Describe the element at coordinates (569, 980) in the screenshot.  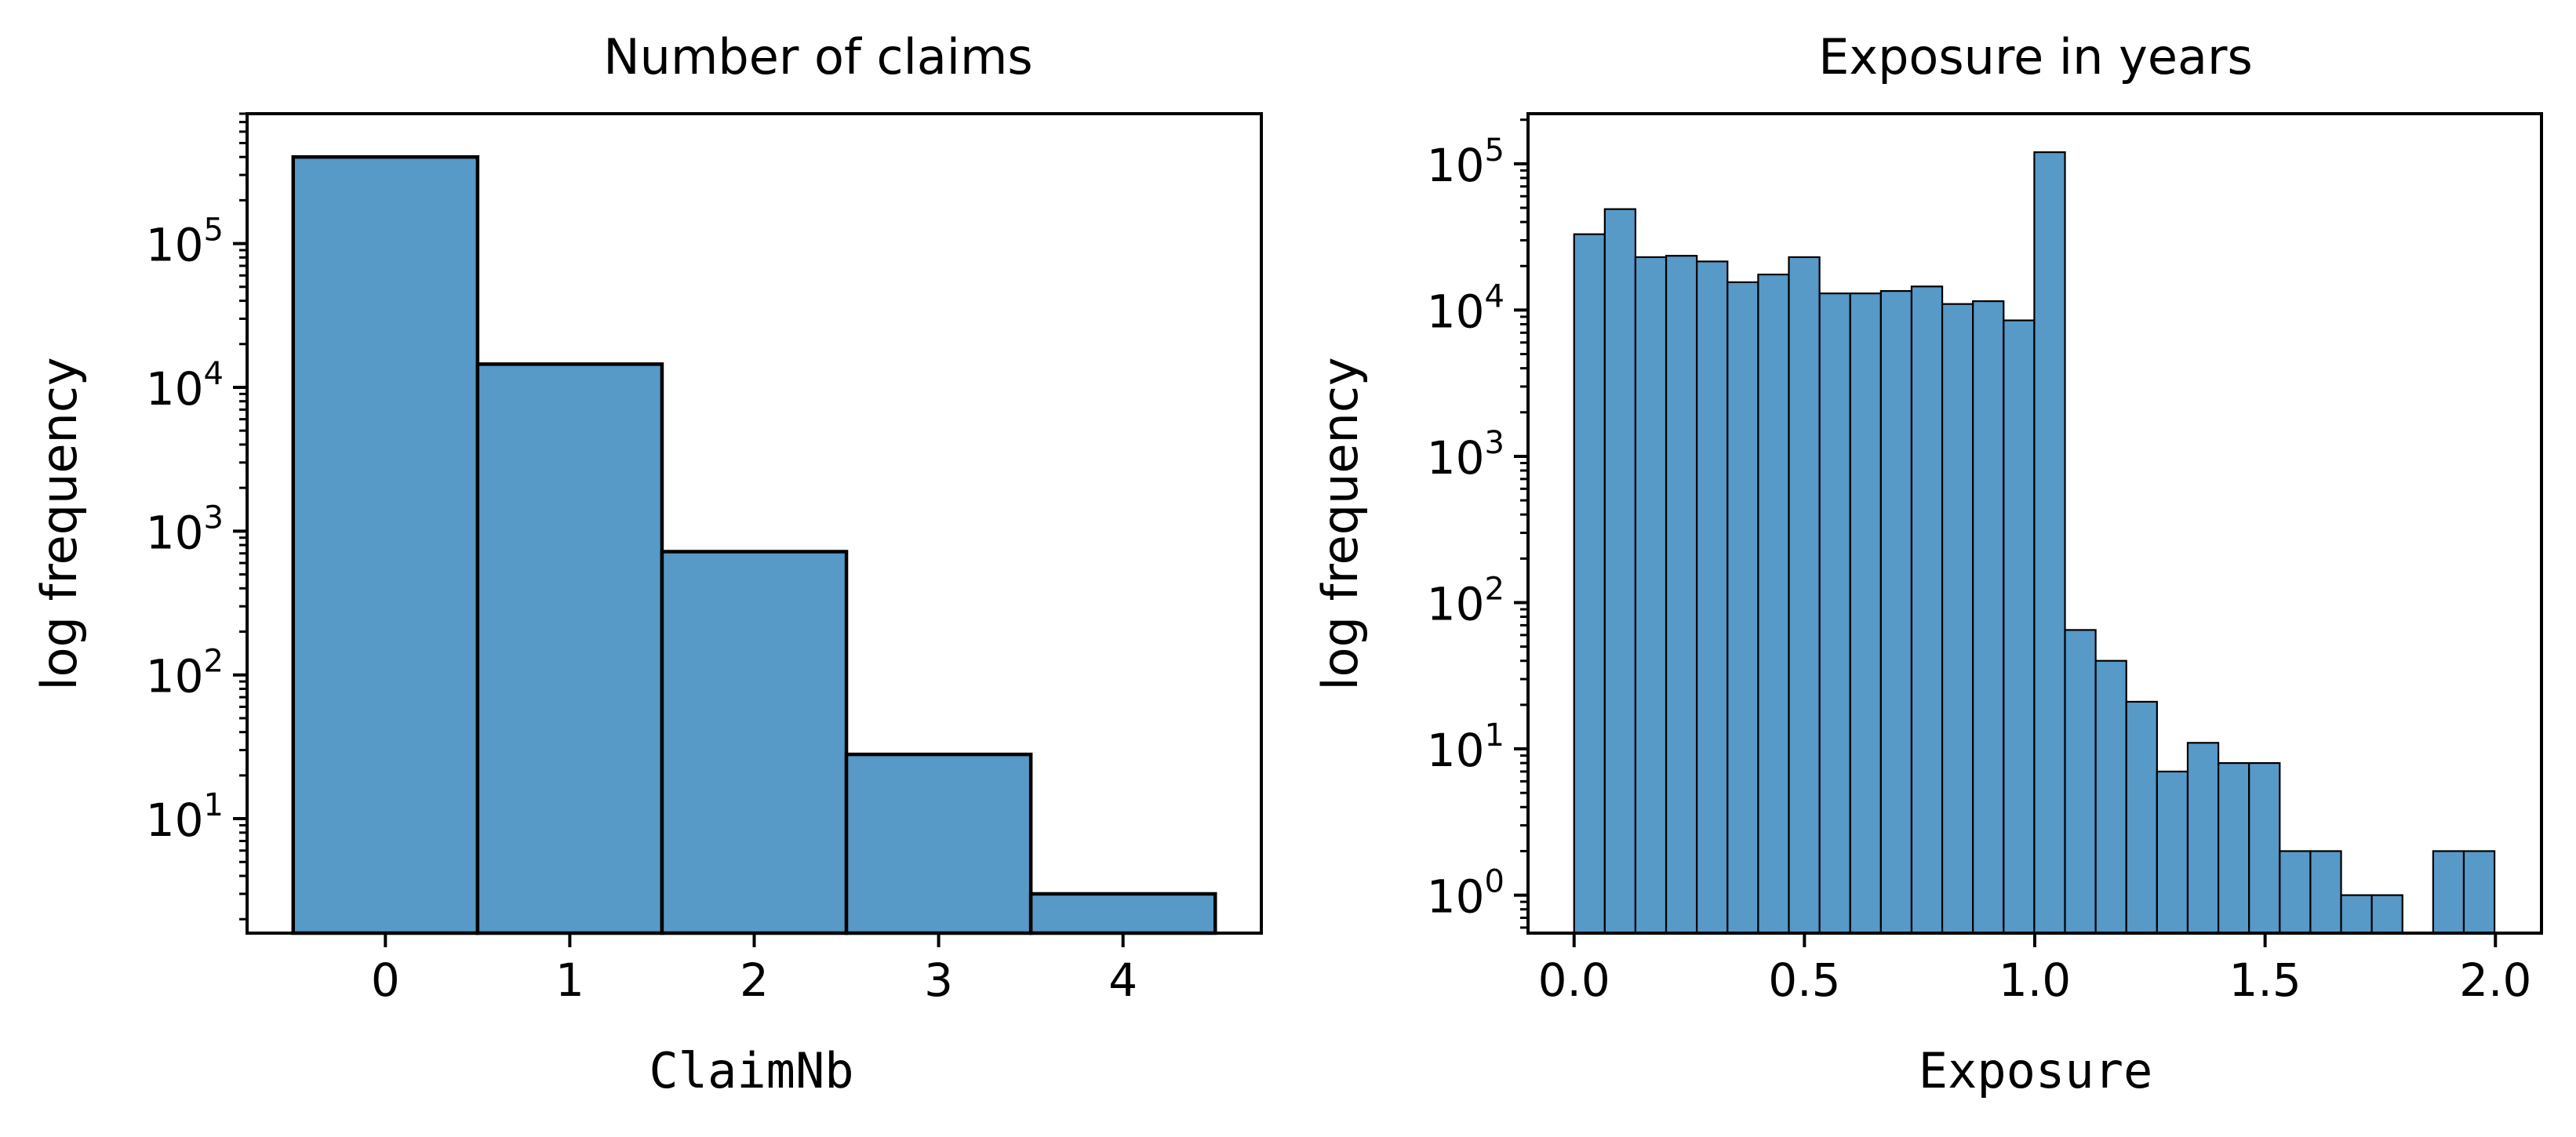
I see `x-tick-label: 1` at that location.